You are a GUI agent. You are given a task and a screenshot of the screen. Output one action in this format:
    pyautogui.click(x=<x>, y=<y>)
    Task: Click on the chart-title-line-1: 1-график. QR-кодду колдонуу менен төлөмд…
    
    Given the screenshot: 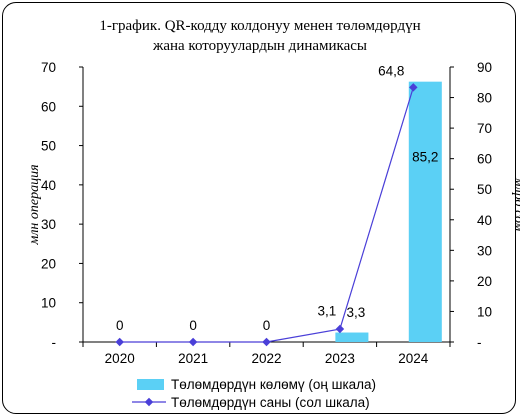 What is the action you would take?
    pyautogui.click(x=260, y=26)
    